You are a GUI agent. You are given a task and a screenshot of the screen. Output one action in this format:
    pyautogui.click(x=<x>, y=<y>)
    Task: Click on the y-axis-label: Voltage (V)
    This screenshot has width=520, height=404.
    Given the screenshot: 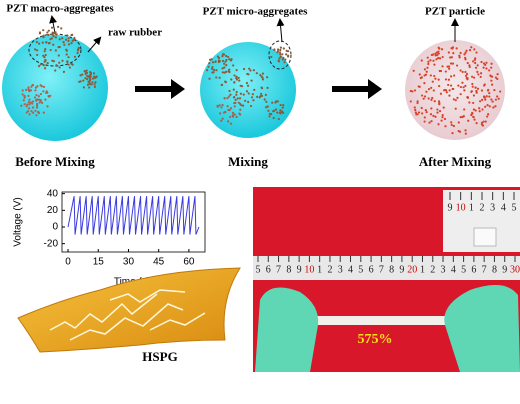 What is the action you would take?
    pyautogui.click(x=18, y=221)
    